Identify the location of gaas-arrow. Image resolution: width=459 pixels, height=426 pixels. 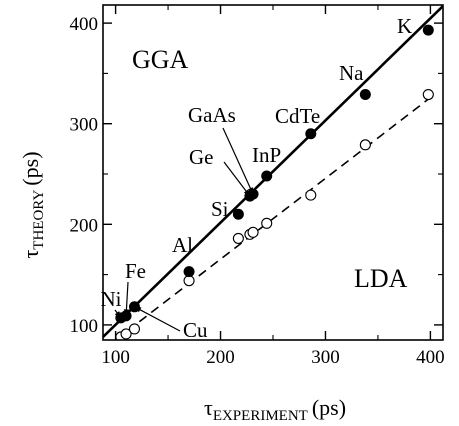
(238, 161).